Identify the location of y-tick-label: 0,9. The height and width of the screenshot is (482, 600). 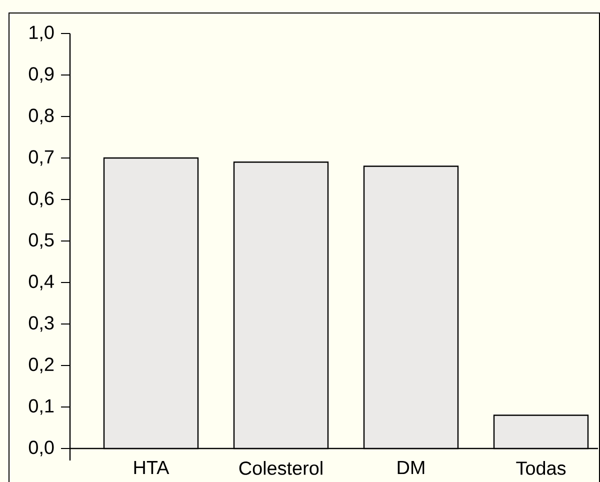
(41, 75).